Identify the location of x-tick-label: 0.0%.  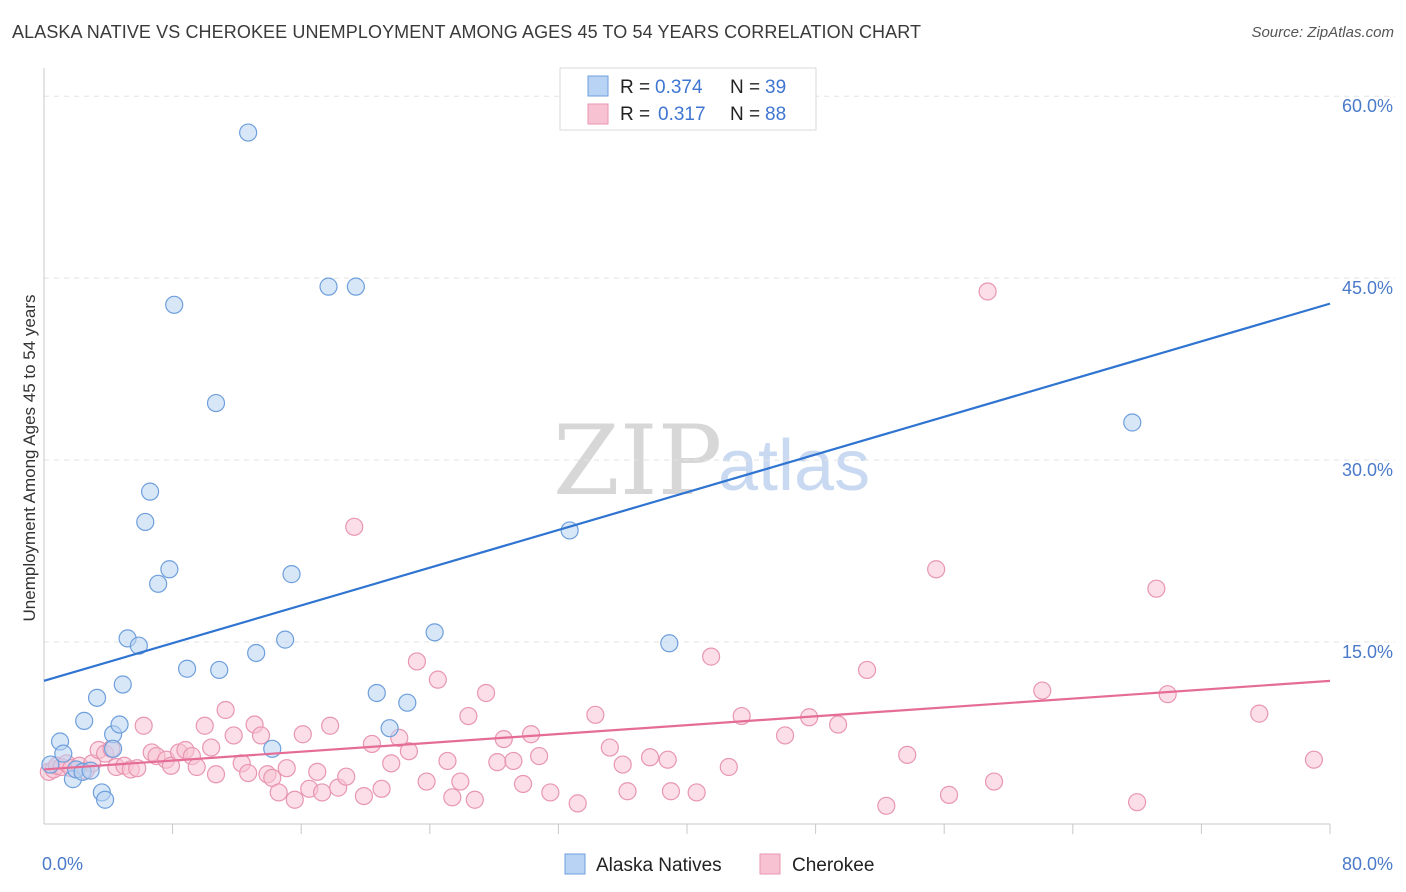
(62, 864).